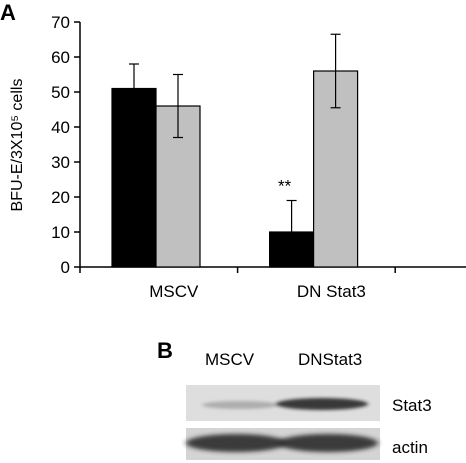  What do you see at coordinates (65, 145) in the screenshot?
I see `y-ticks: 0 10 20 30 40 50 60 70` at bounding box center [65, 145].